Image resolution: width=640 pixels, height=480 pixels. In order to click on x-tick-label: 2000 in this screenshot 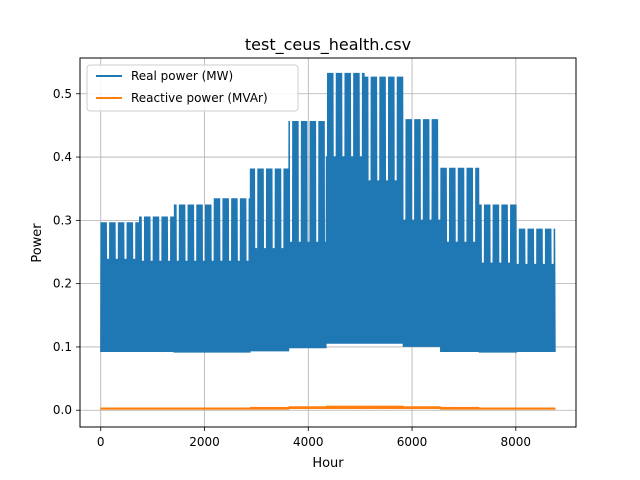, I will do `click(204, 442)`.